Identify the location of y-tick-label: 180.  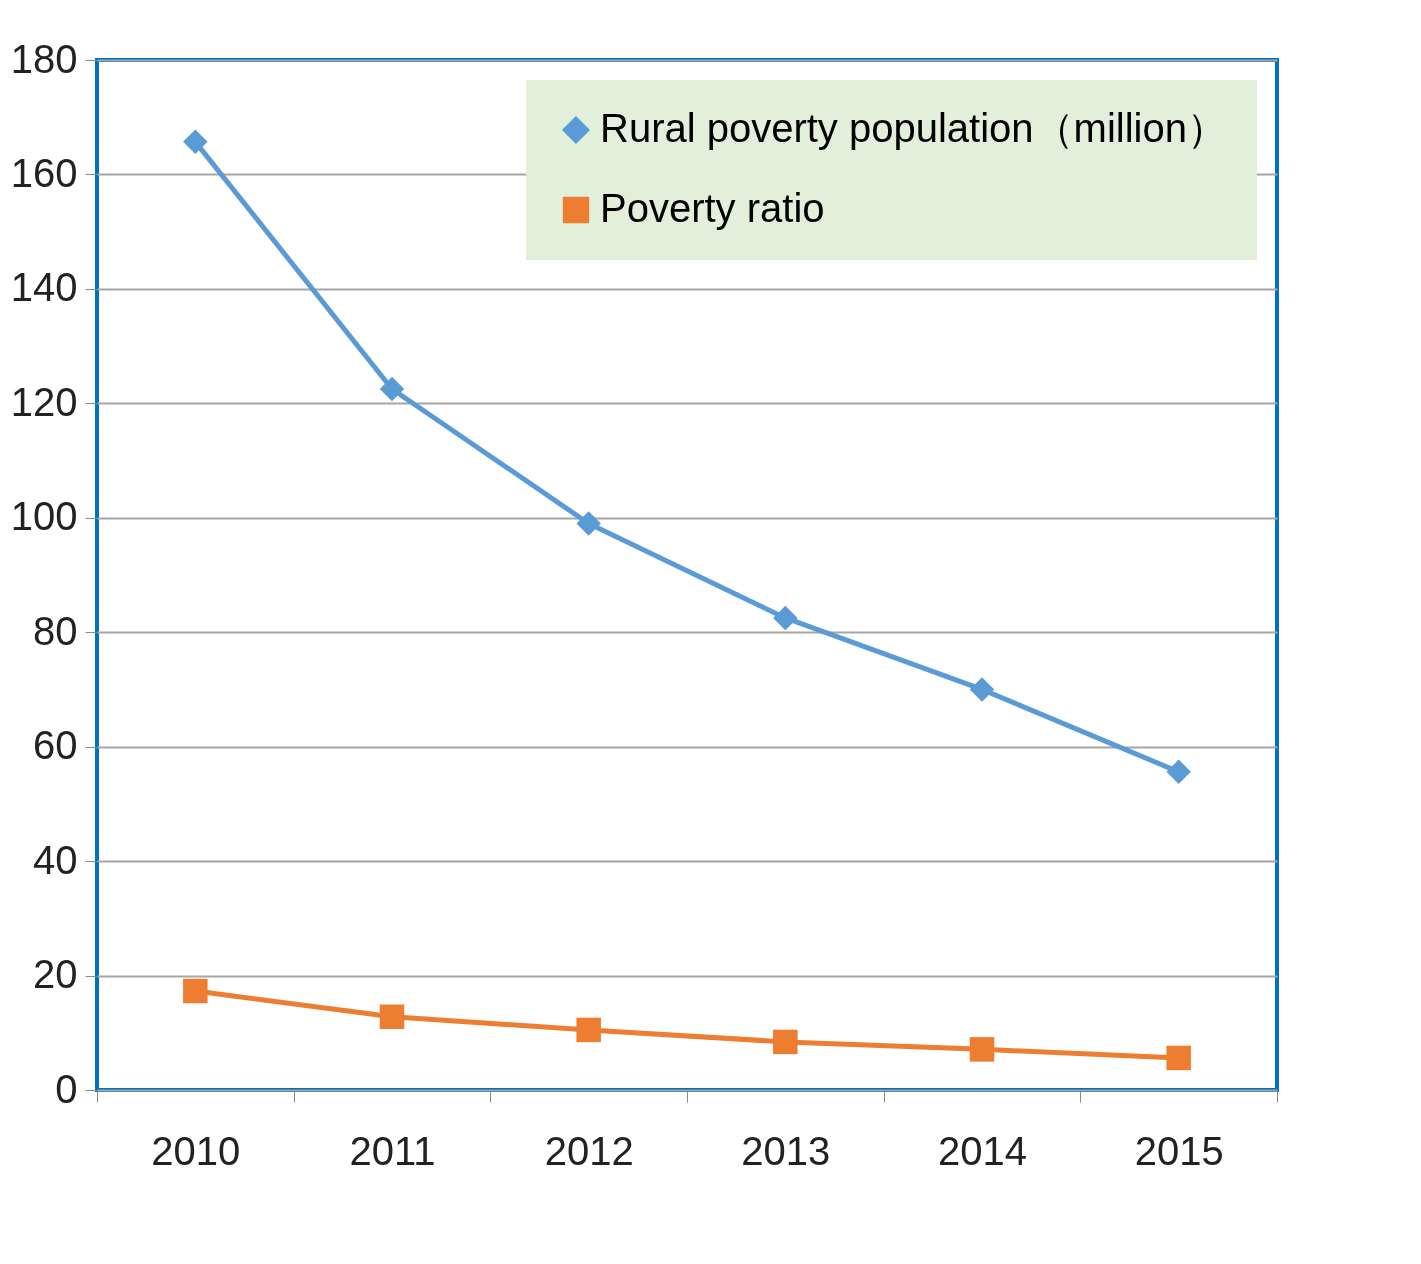
(44, 58).